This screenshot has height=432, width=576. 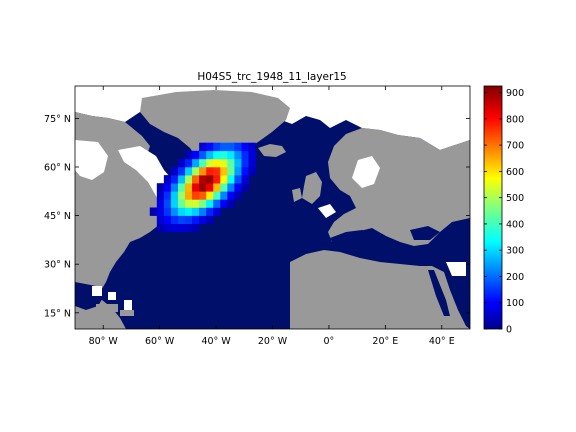 I want to click on colorbar-tick-label: 0, so click(x=509, y=330).